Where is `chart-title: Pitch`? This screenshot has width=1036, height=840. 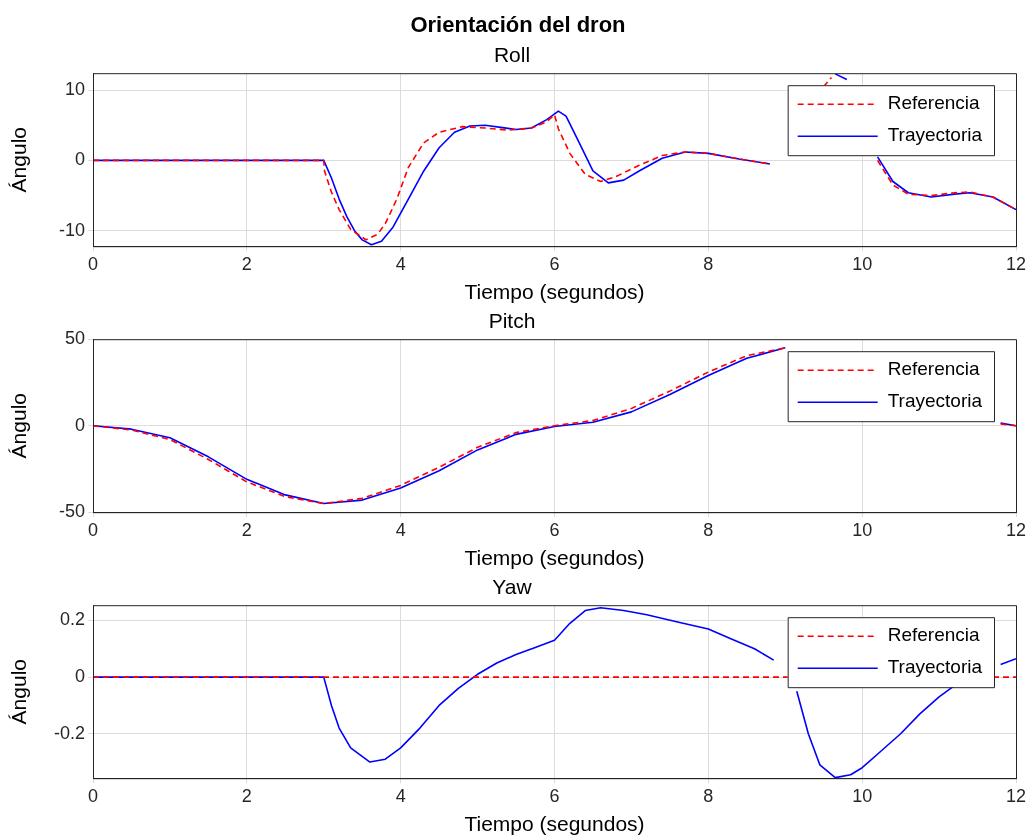
chart-title: Pitch is located at coordinates (512, 321).